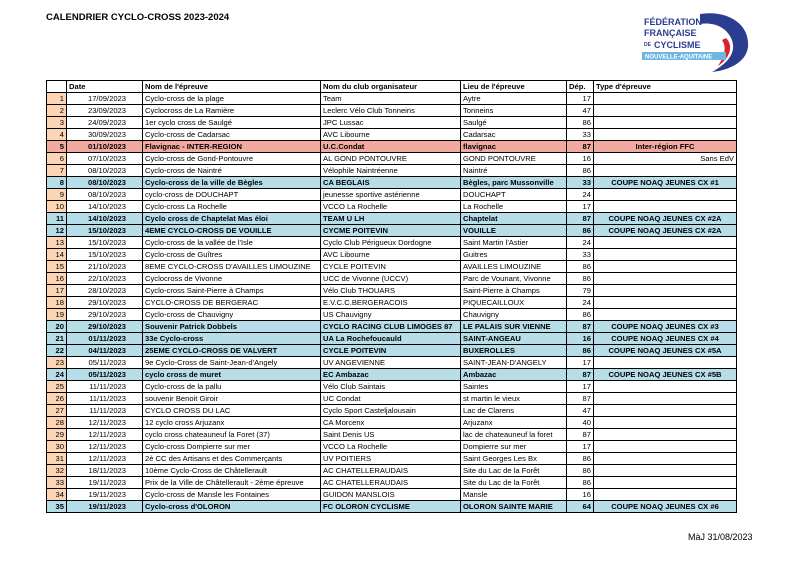 This screenshot has height=569, width=802. Describe the element at coordinates (724, 43) in the screenshot. I see `logo-swoosh` at that location.